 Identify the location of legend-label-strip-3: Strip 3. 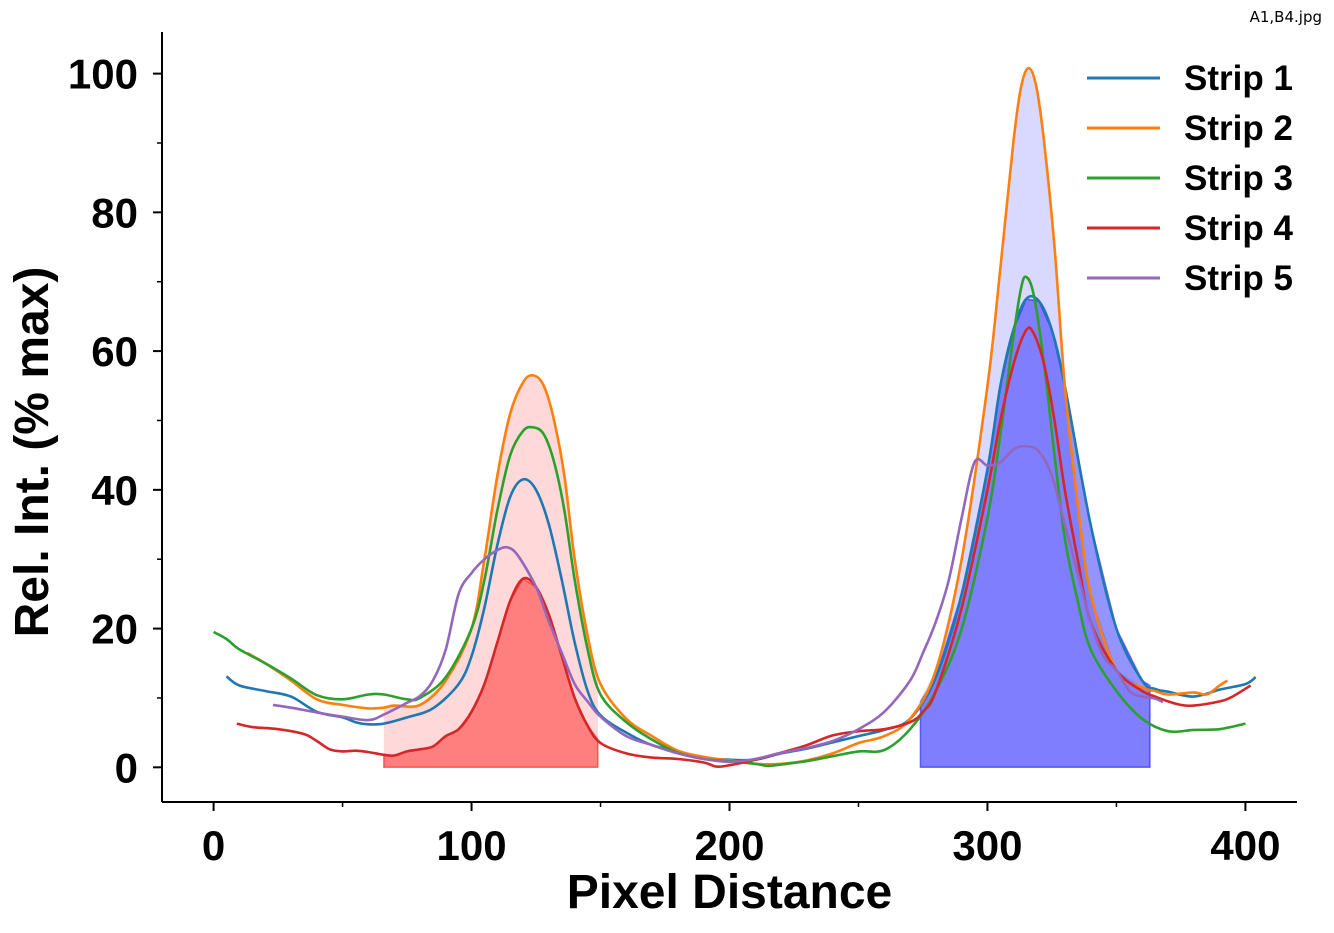
(1238, 178).